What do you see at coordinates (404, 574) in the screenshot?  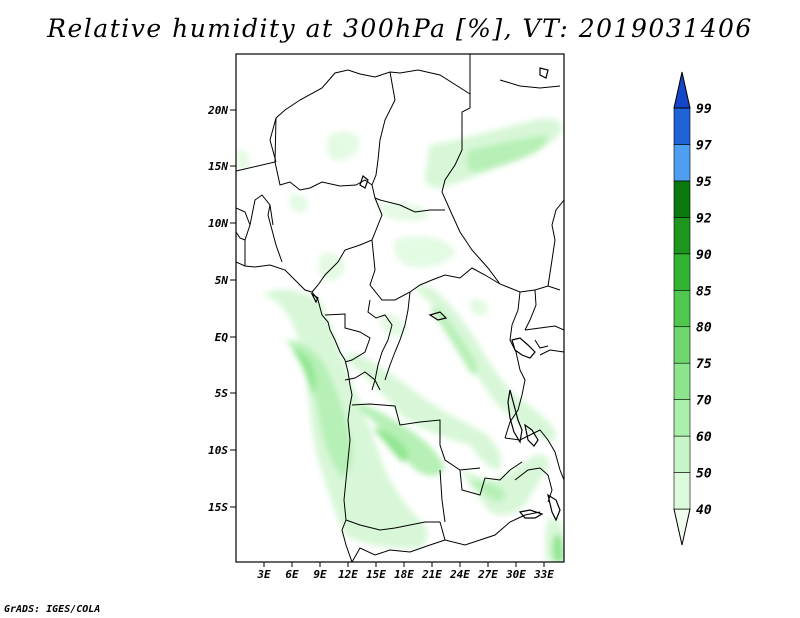 I see `lon-label: 18E` at bounding box center [404, 574].